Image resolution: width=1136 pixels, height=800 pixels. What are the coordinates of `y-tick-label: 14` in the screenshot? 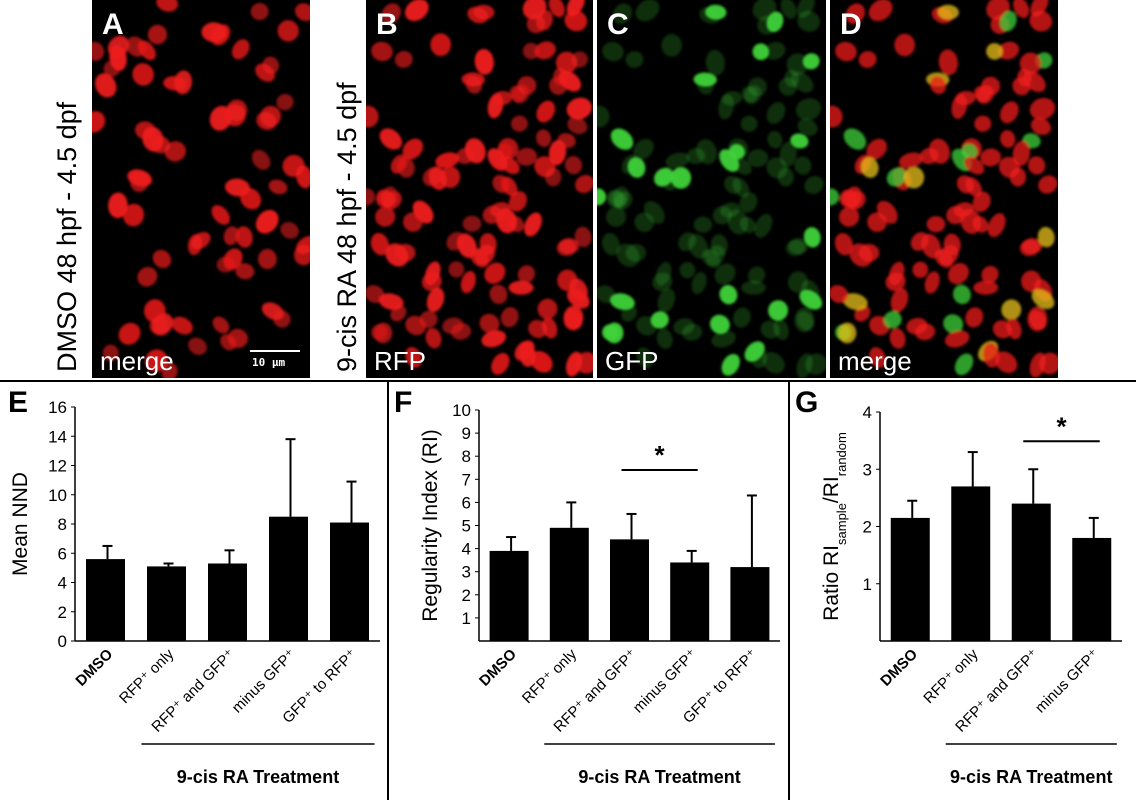 It's located at (57, 436).